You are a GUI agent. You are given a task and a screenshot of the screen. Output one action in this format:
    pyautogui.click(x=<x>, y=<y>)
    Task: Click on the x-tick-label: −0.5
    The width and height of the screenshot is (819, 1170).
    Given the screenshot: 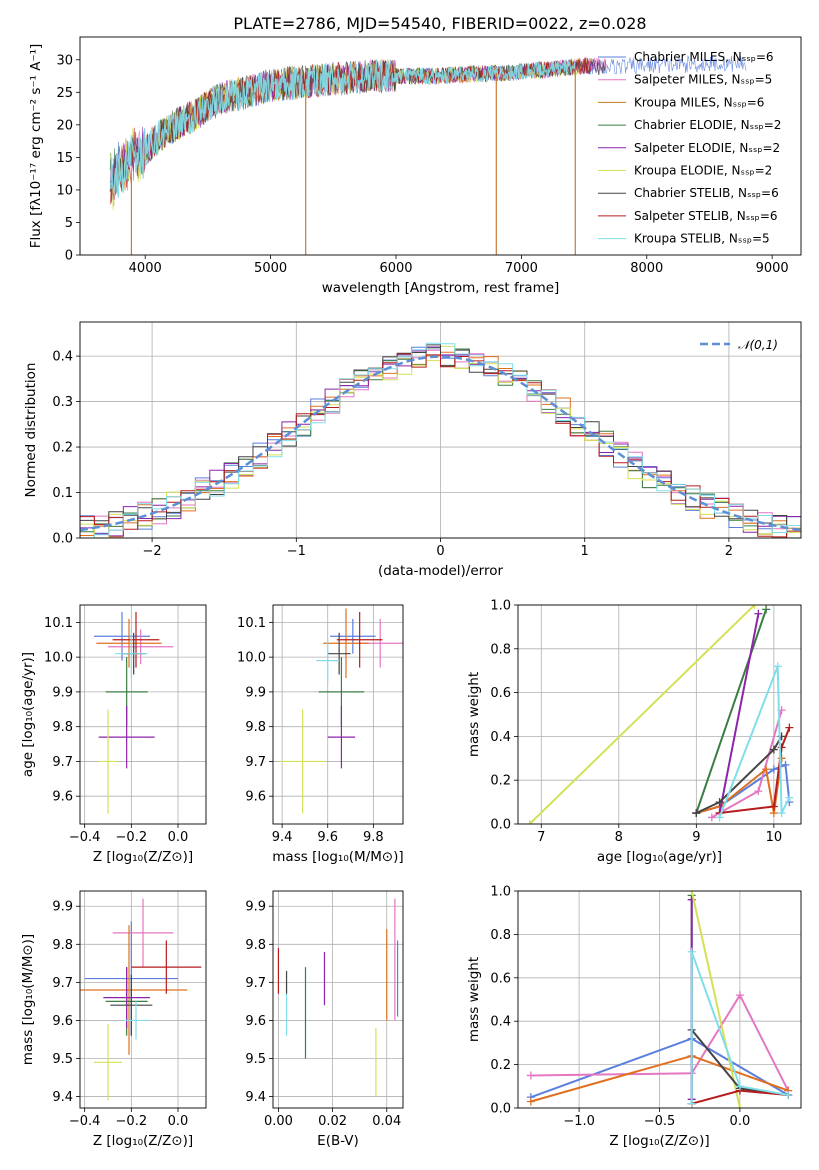 What is the action you would take?
    pyautogui.click(x=660, y=1121)
    